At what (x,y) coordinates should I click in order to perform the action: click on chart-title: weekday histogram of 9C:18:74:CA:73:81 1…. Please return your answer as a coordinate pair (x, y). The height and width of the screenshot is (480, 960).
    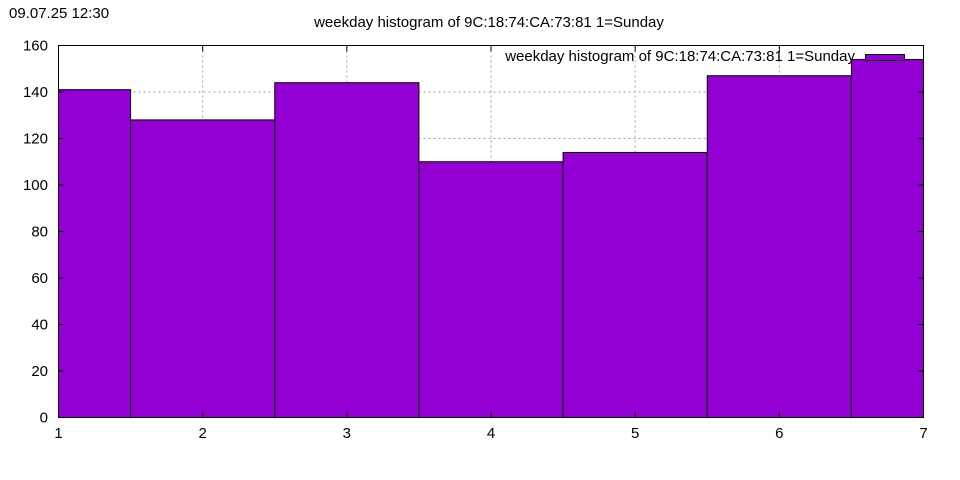
    Looking at the image, I should click on (488, 22).